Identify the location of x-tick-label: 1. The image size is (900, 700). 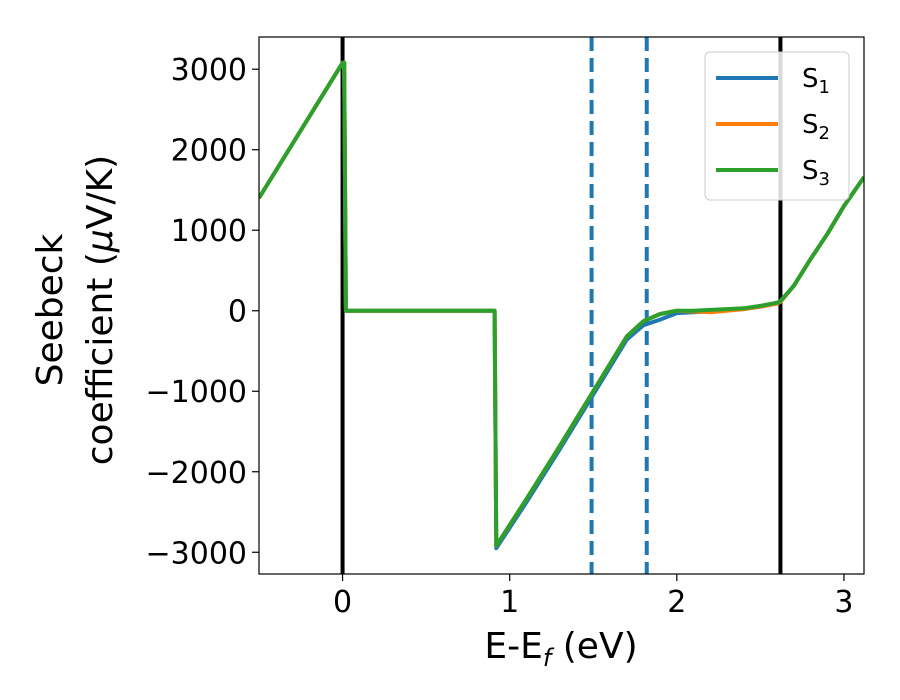
(509, 602).